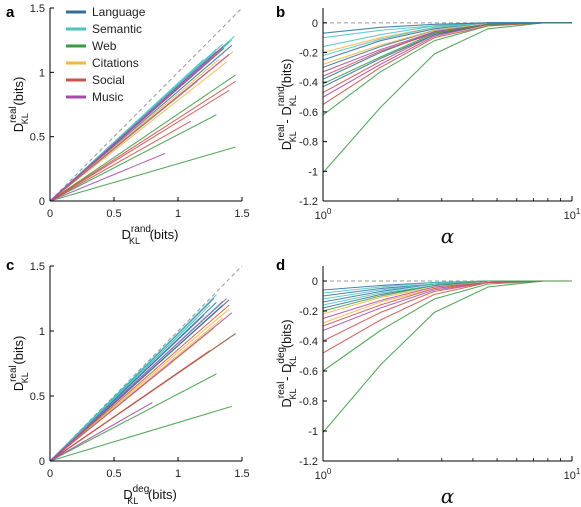 Image resolution: width=581 pixels, height=507 pixels. What do you see at coordinates (42, 73) in the screenshot?
I see `y-tick-label: 1` at bounding box center [42, 73].